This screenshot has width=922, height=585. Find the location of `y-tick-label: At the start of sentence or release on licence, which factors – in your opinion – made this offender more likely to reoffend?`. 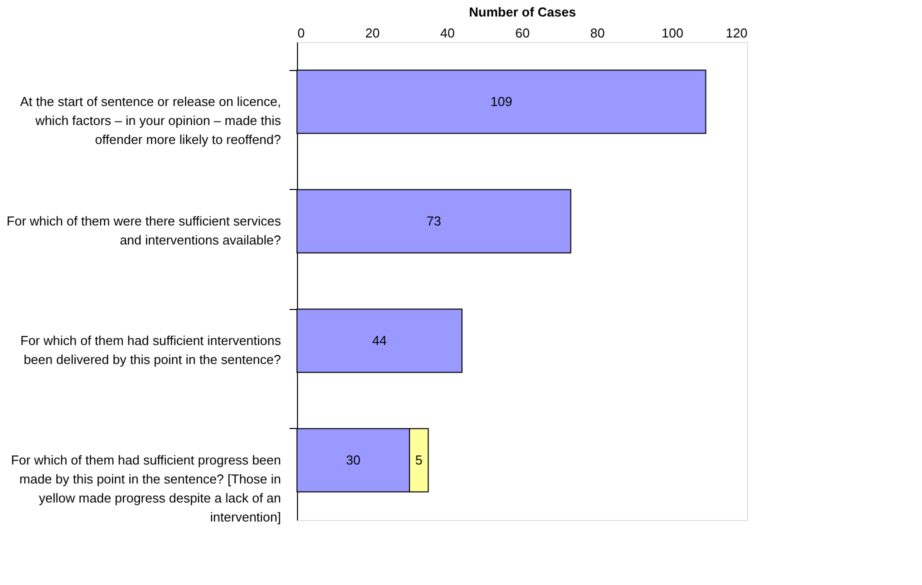

y-tick-label: At the start of sentence or release on licence, which factors – in your opinion – made this offender more likely to reoffend? is located at coordinates (151, 120).